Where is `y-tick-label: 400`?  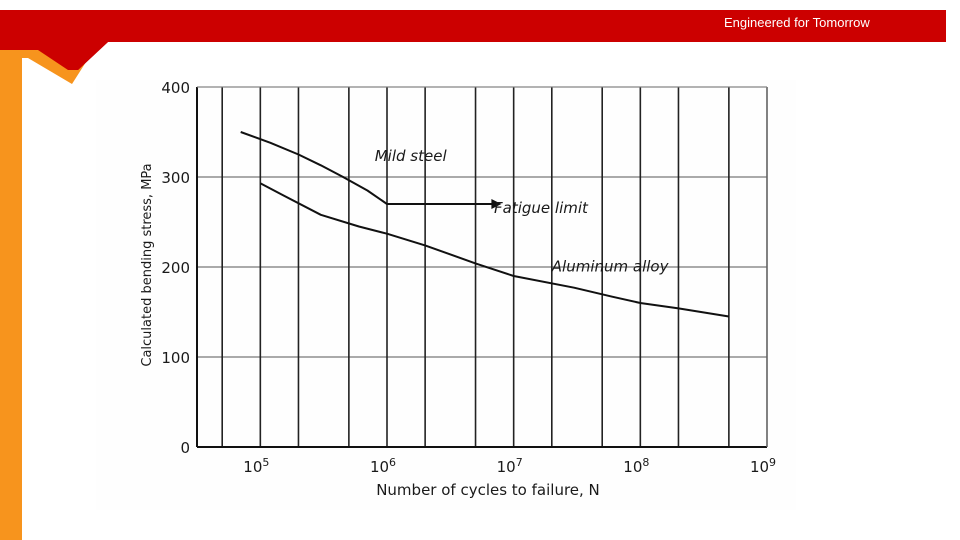
y-tick-label: 400 is located at coordinates (175, 88).